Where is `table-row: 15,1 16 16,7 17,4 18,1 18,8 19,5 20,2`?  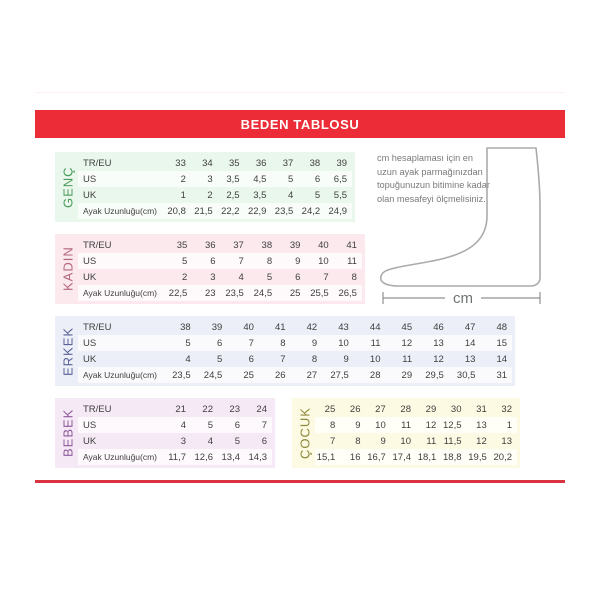
table-row: 15,1 16 16,7 17,4 18,1 18,8 19,5 20,2 is located at coordinates (416, 457).